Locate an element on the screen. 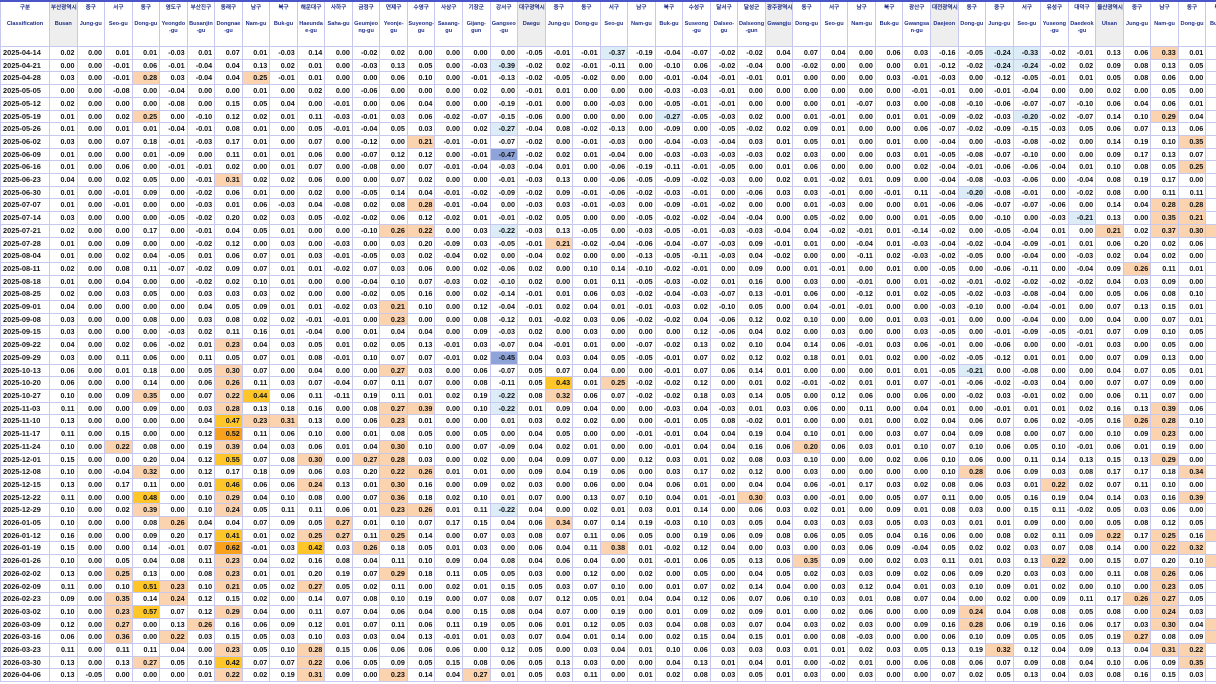  column-header: 중구 Jung-gu is located at coordinates (559, 23).